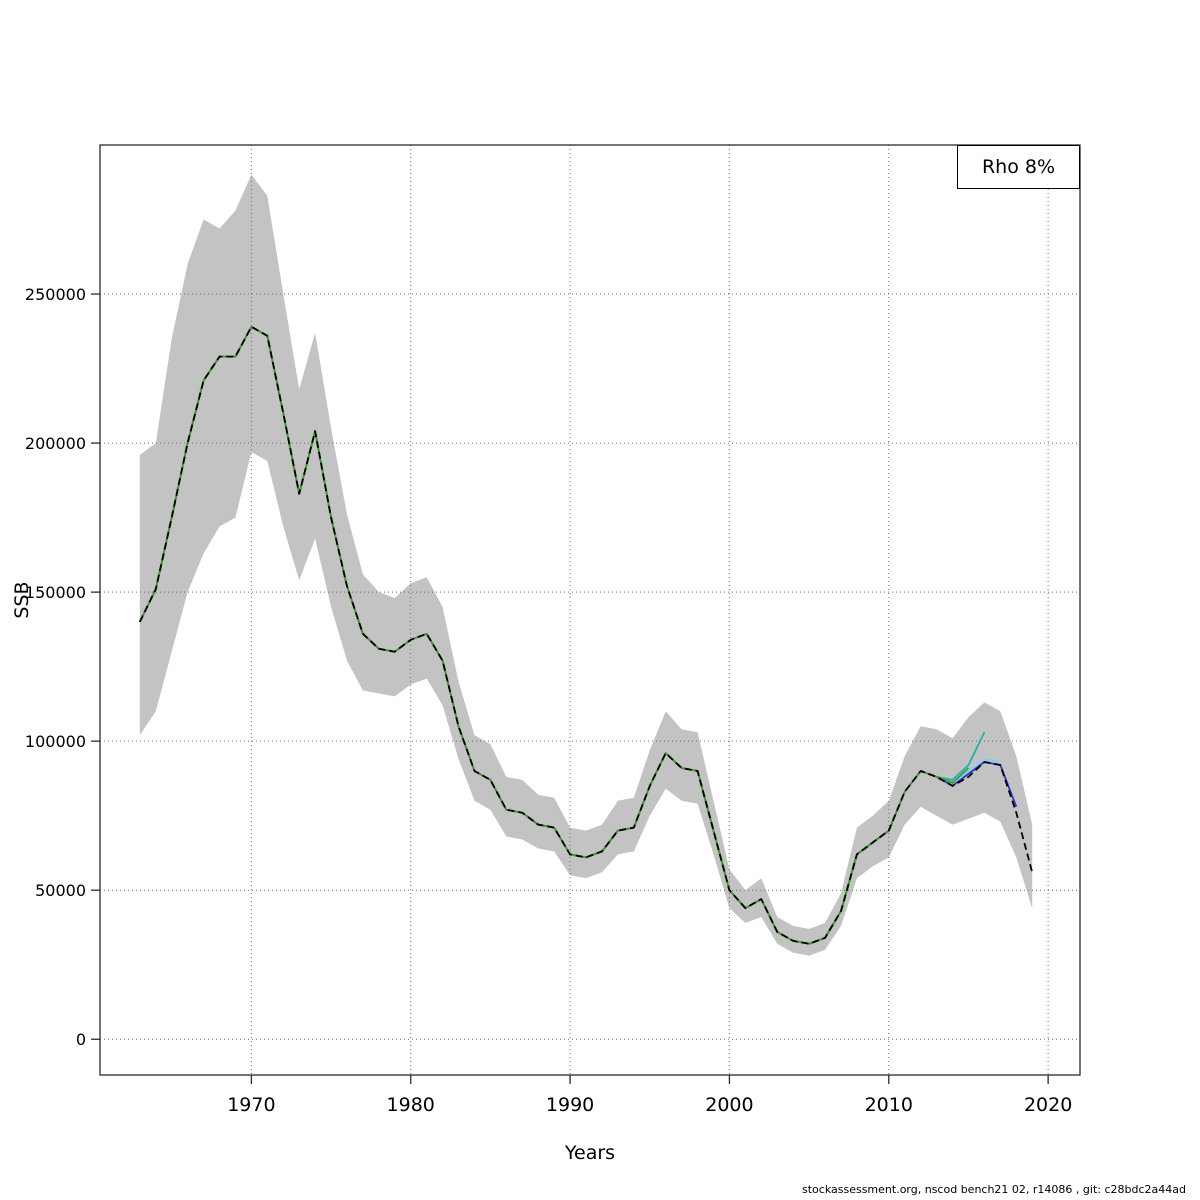 Image resolution: width=1200 pixels, height=1200 pixels. What do you see at coordinates (251, 1105) in the screenshot?
I see `x-tick-label: 1970` at bounding box center [251, 1105].